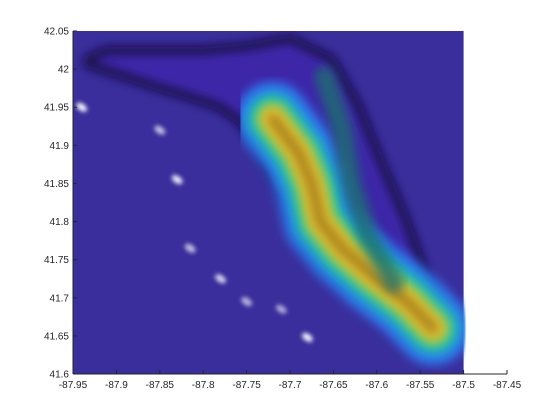 The image size is (560, 420). I want to click on x-tick-label: -87.8, so click(203, 385).